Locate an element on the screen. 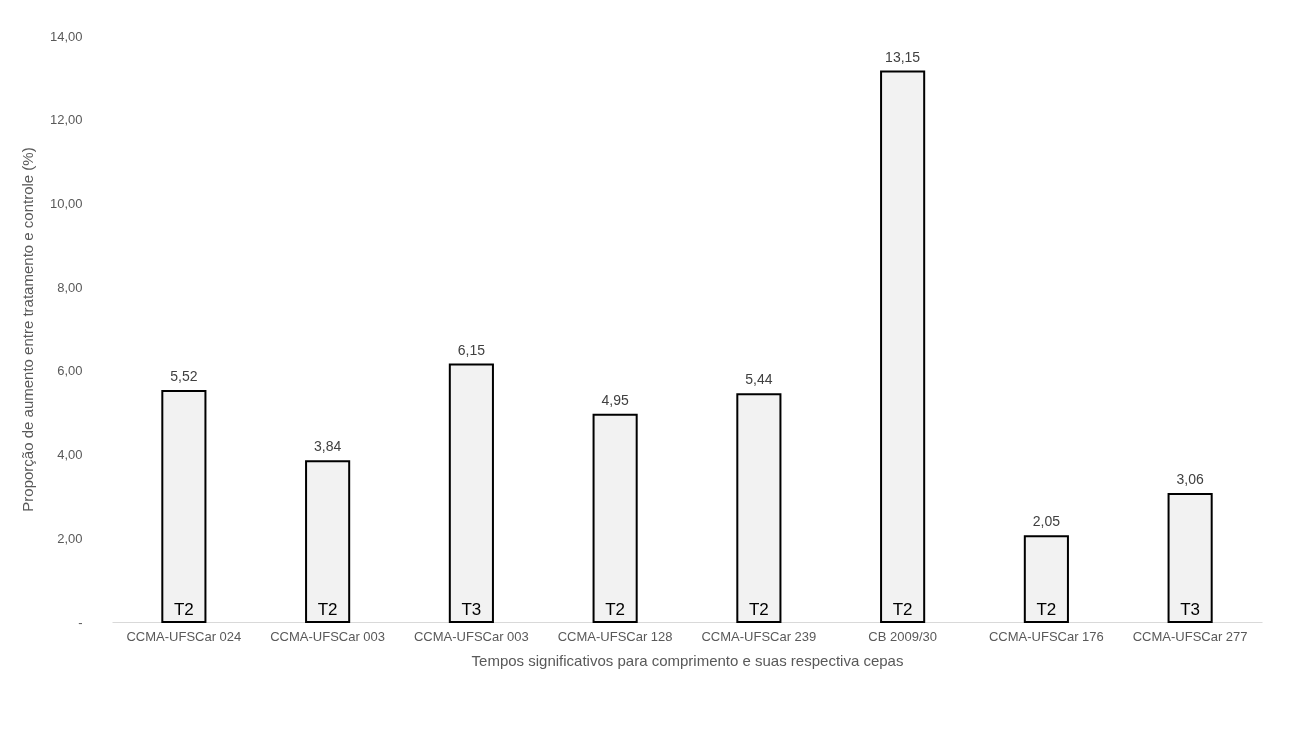  data-label: 5,52 is located at coordinates (184, 375).